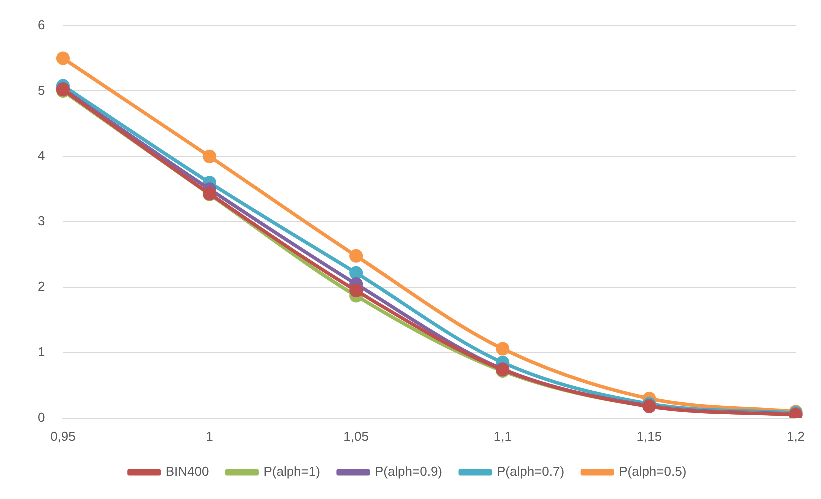 This screenshot has height=499, width=821. Describe the element at coordinates (42, 90) in the screenshot. I see `y-tick-label: 5` at that location.